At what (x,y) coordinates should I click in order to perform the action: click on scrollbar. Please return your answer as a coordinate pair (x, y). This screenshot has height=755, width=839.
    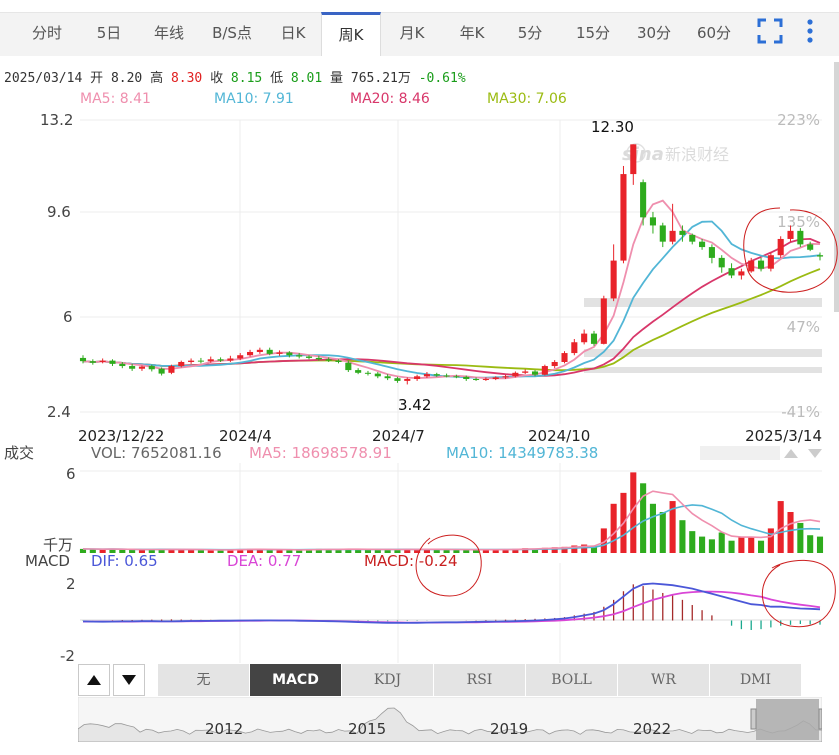
    Looking at the image, I should click on (836, 187).